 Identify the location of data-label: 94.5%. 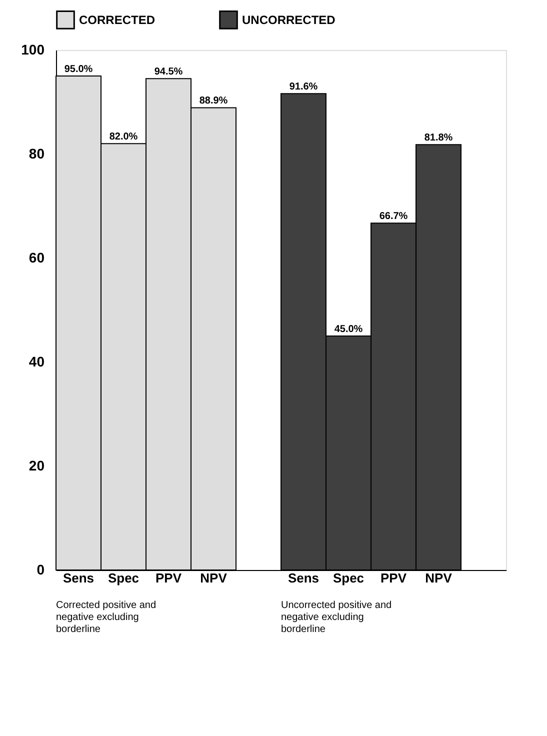
(168, 72).